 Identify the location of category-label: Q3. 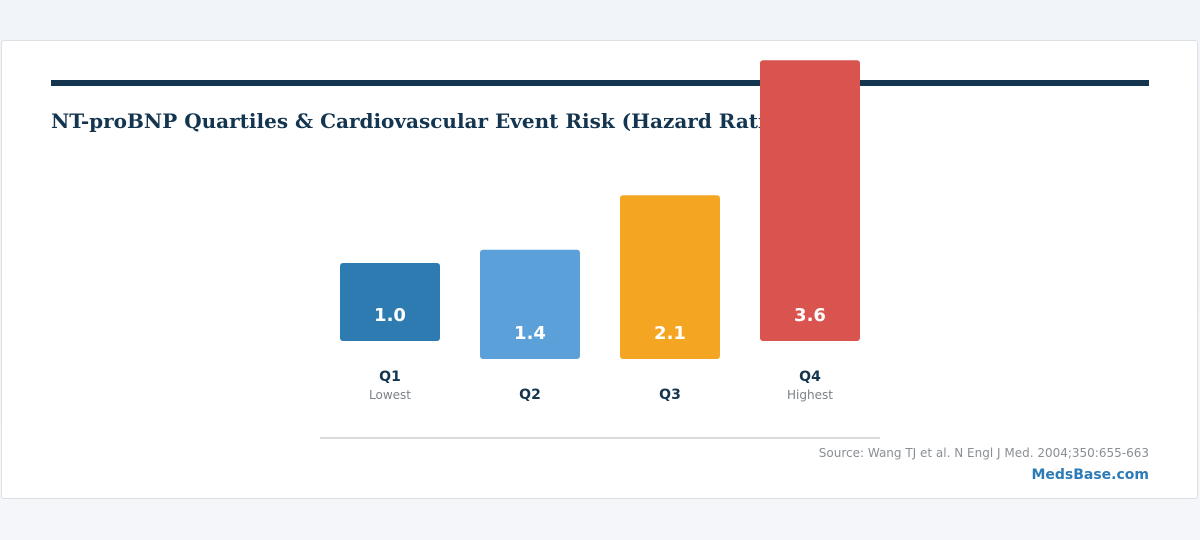
(670, 395).